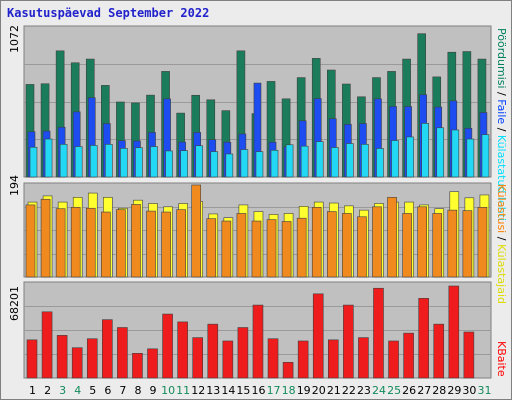 The height and width of the screenshot is (400, 512). Describe the element at coordinates (470, 158) in the screenshot. I see `bar-külastatud-lehti-30` at that location.